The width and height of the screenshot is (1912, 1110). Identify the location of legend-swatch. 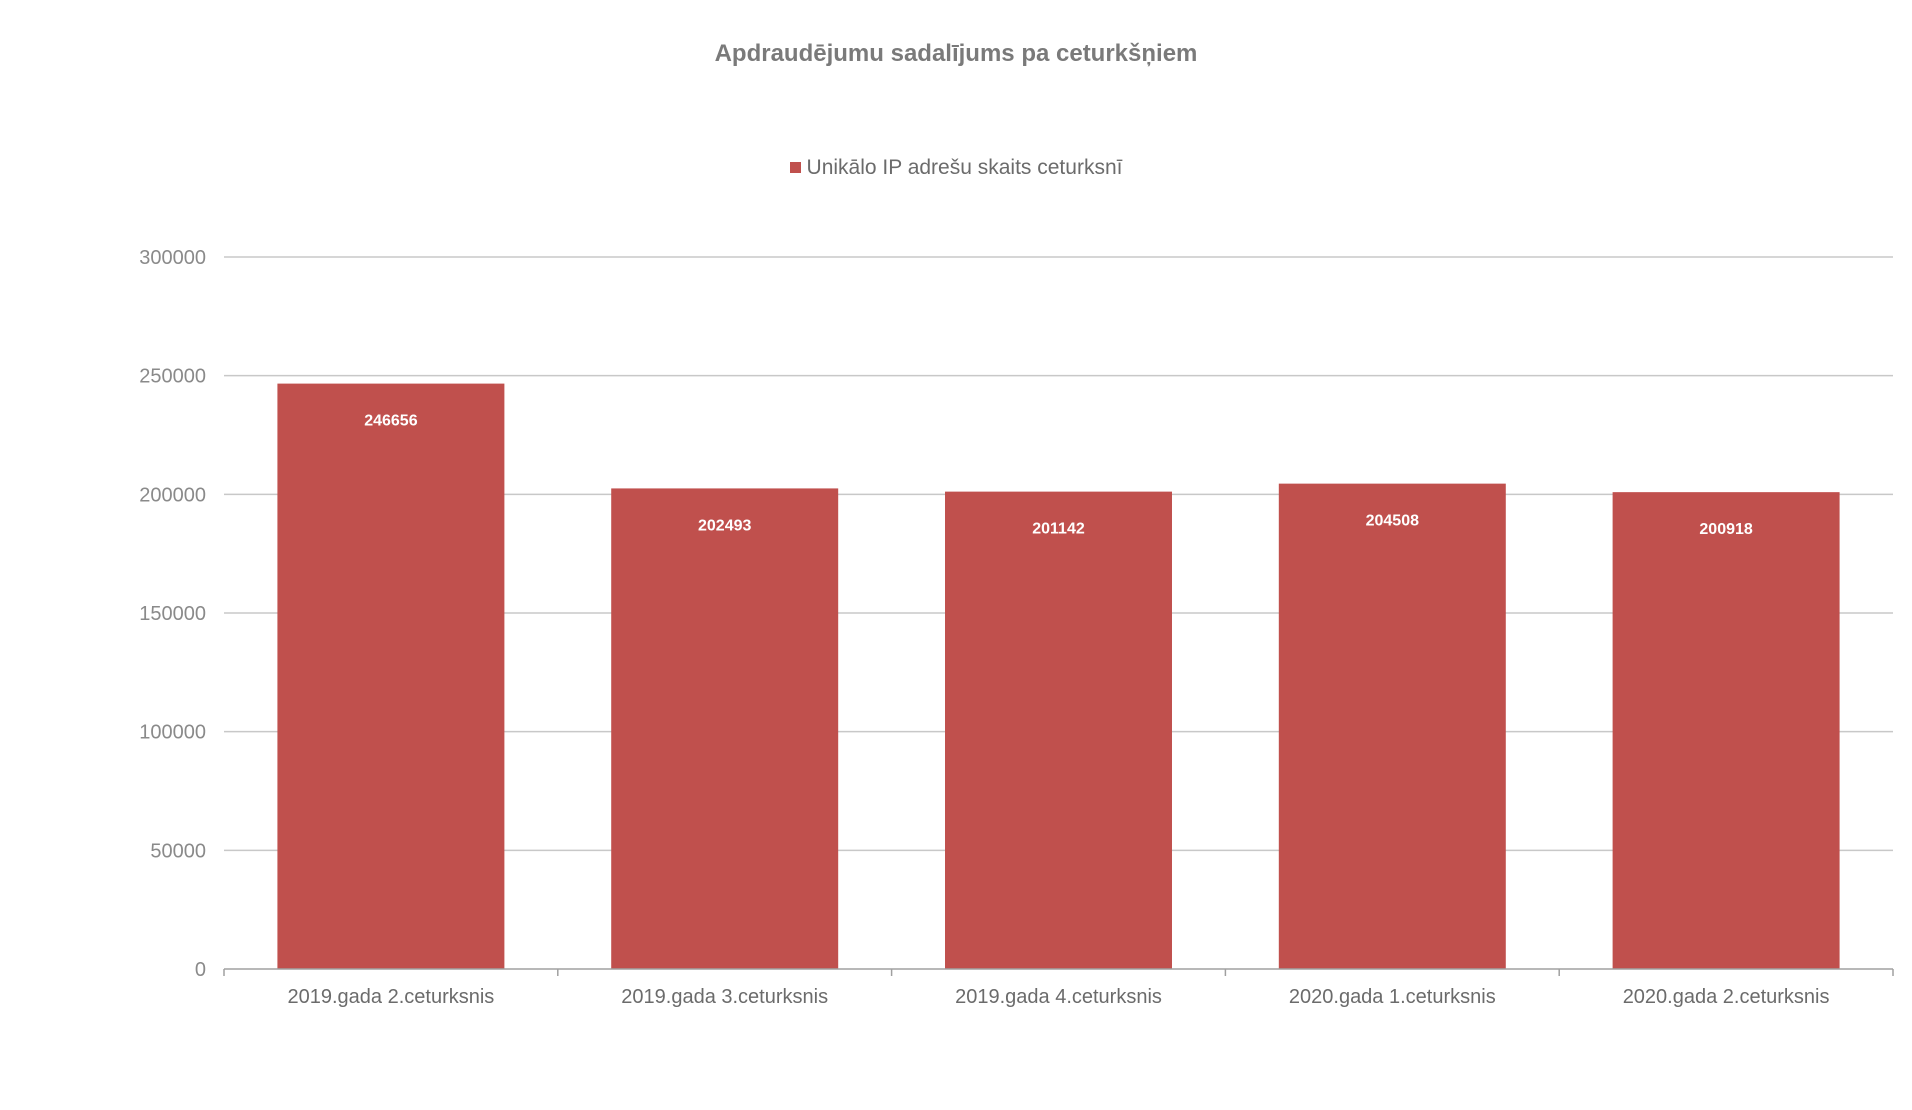
(795, 167).